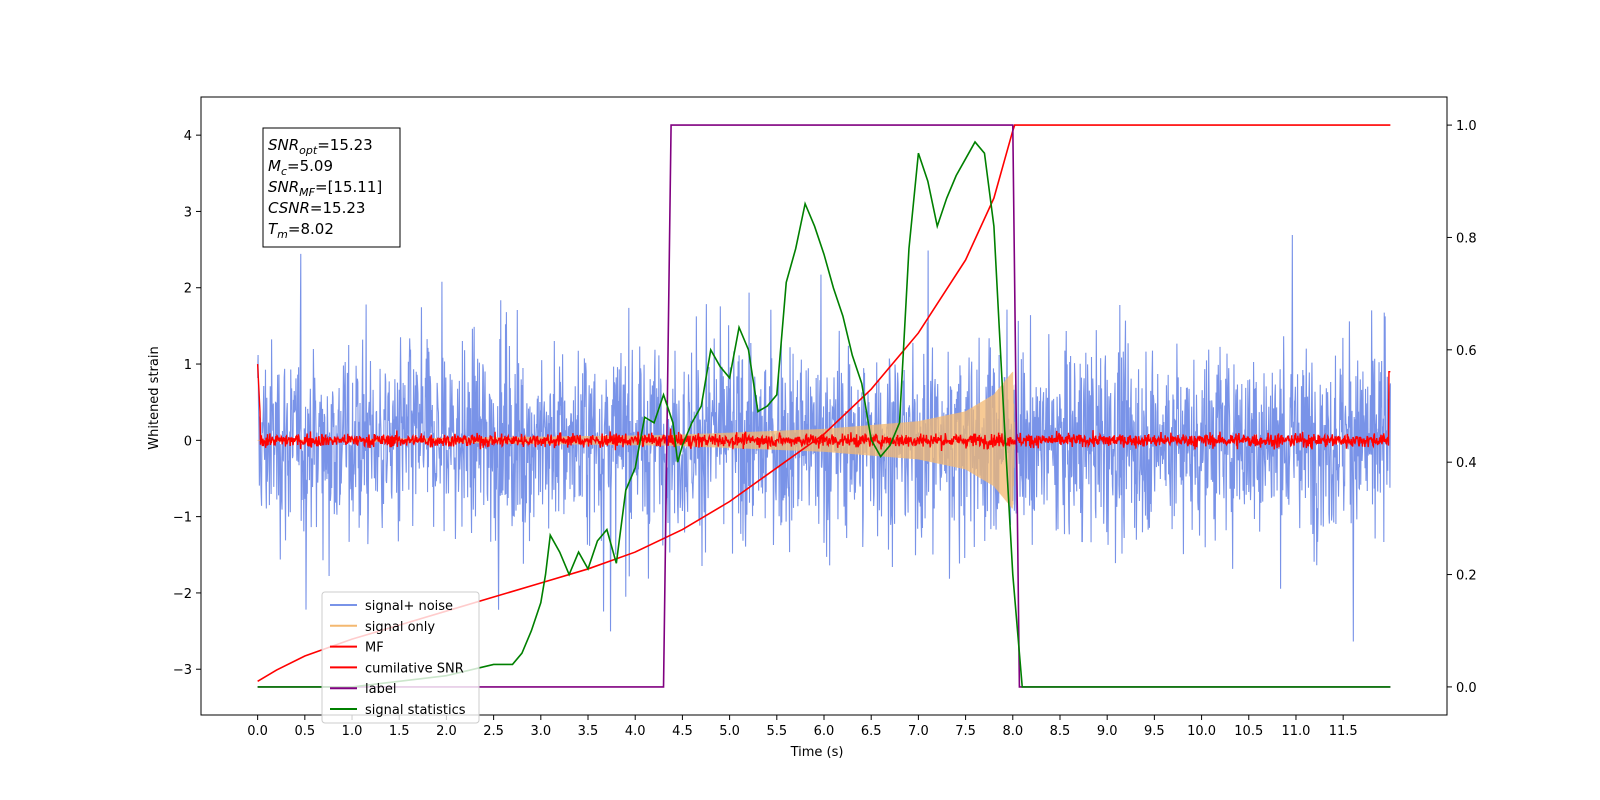 The width and height of the screenshot is (1600, 800). I want to click on x-tick-label: 6.0, so click(824, 731).